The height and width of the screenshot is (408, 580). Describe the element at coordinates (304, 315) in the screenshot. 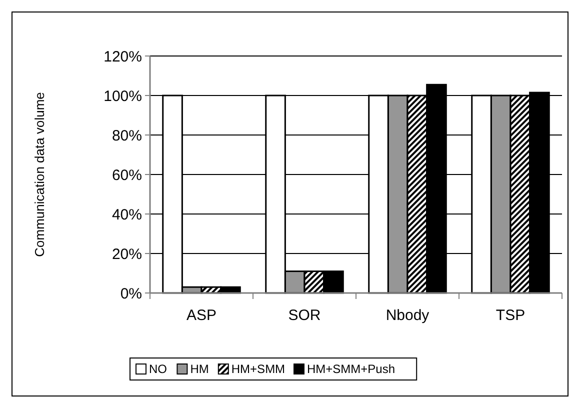

I see `x-tick-label: SOR` at that location.